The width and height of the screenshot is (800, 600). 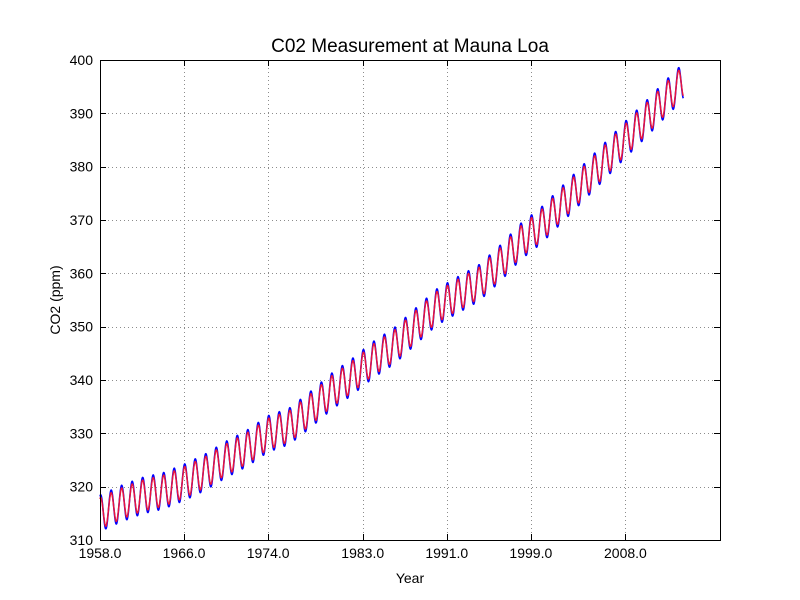 I want to click on chart-title: C02 Measurement at Mauna Loa, so click(x=410, y=46).